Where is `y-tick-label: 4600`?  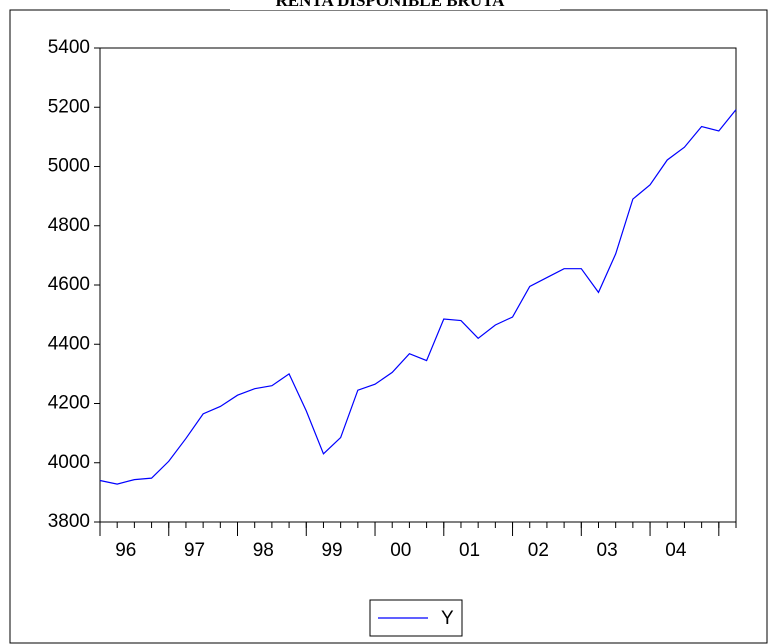 y-tick-label: 4600 is located at coordinates (69, 284).